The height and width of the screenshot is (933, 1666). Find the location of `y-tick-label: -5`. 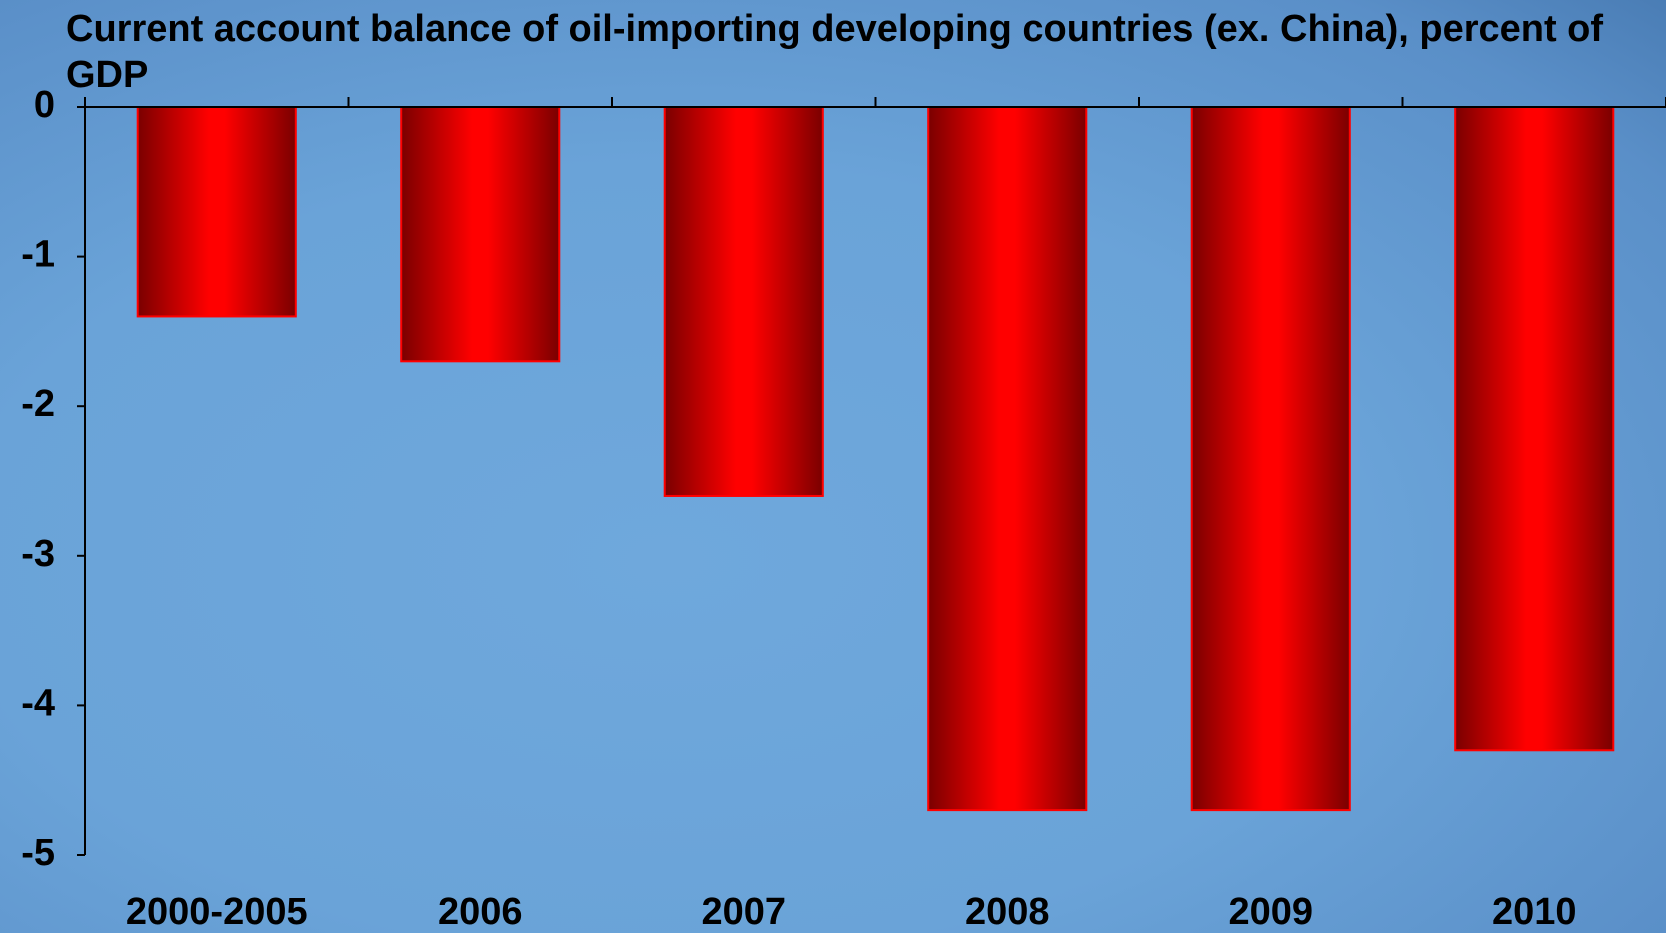

y-tick-label: -5 is located at coordinates (38, 853).